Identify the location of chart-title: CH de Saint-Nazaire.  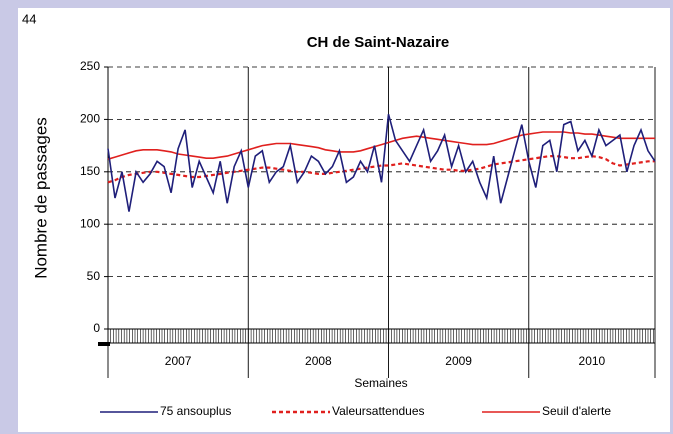
(378, 42).